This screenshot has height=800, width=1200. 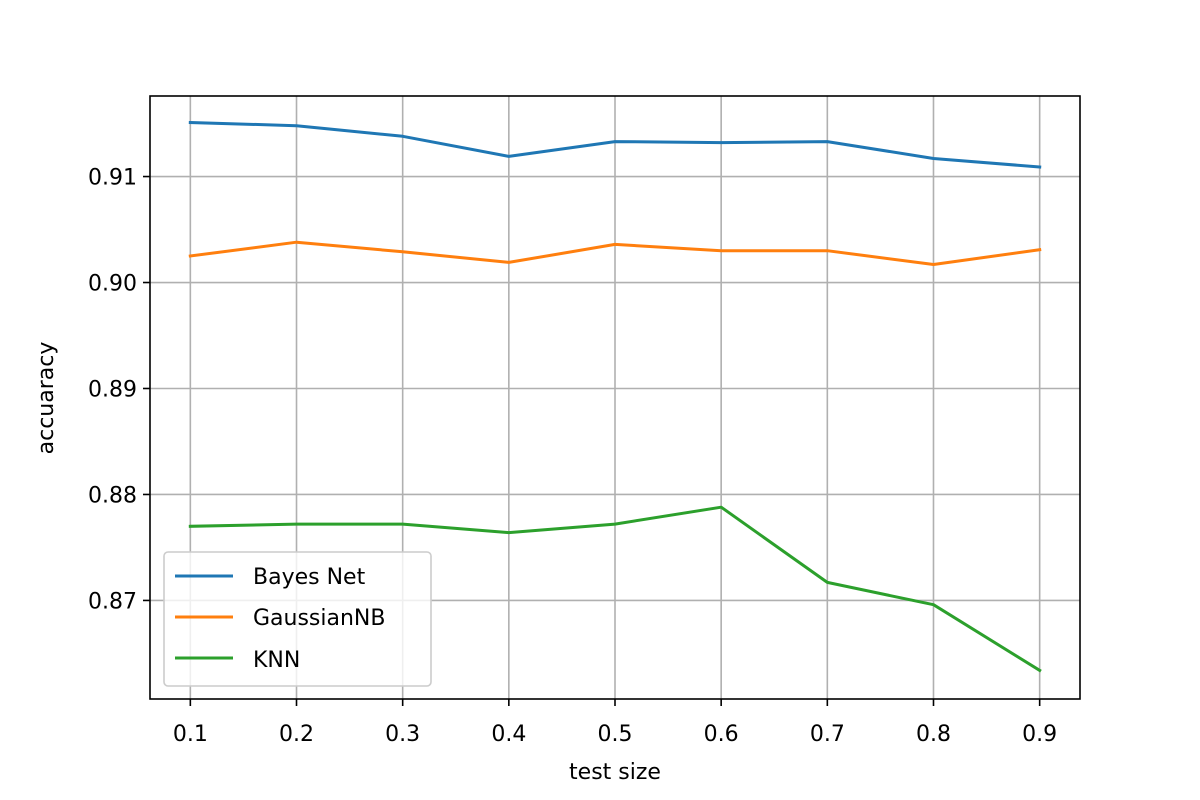 I want to click on legend-box, so click(x=297, y=619).